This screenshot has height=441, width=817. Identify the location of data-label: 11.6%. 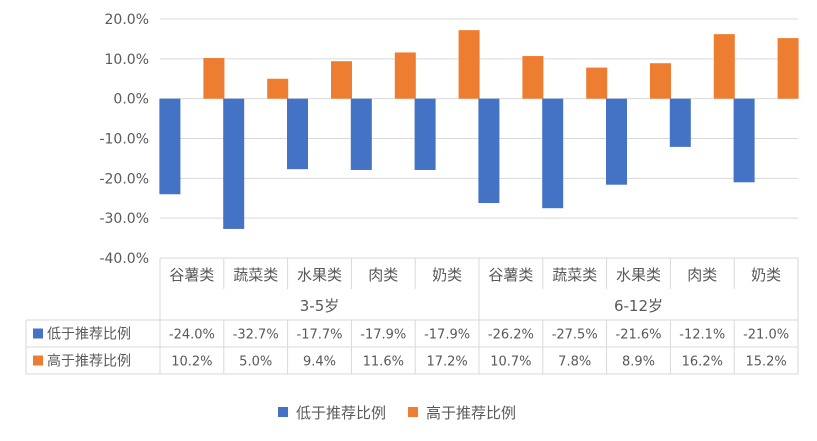
(383, 362).